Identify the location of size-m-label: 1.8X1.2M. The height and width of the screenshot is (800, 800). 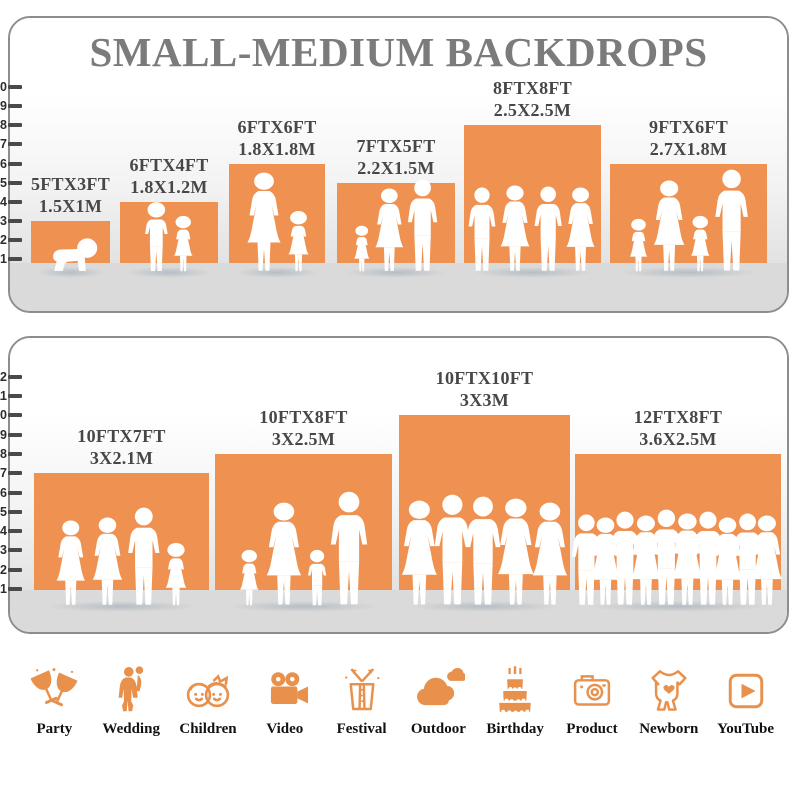
(169, 186).